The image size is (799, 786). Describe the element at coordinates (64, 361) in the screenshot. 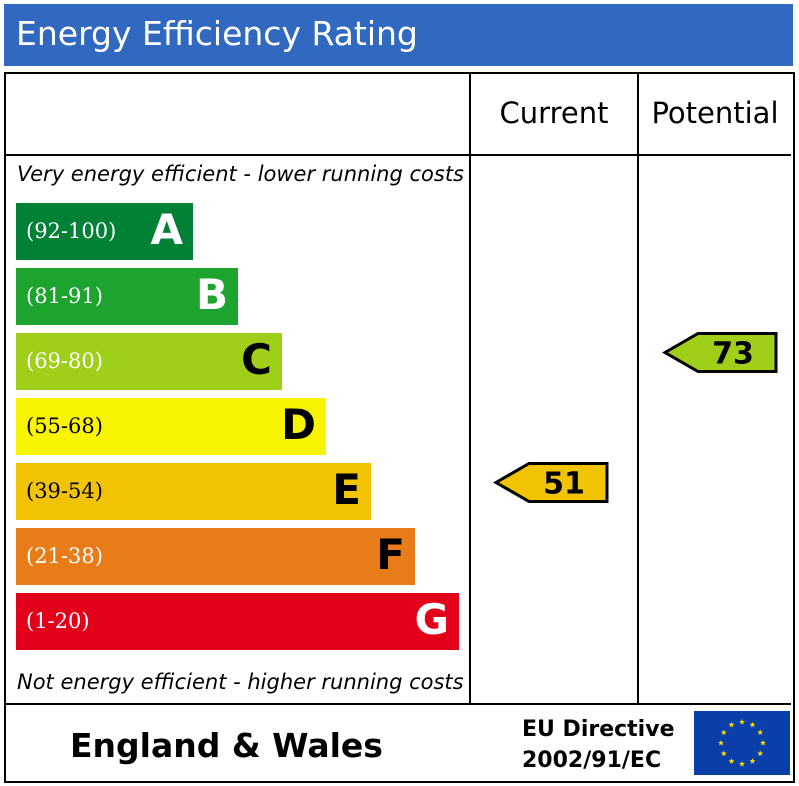

I see `band-c-range: (69-80)` at that location.